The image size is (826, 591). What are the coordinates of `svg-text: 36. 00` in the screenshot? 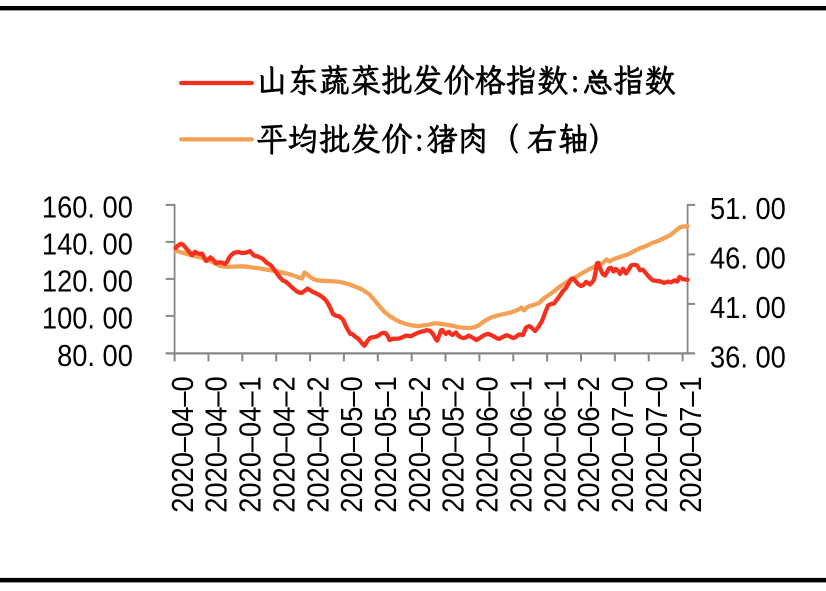 It's located at (748, 358).